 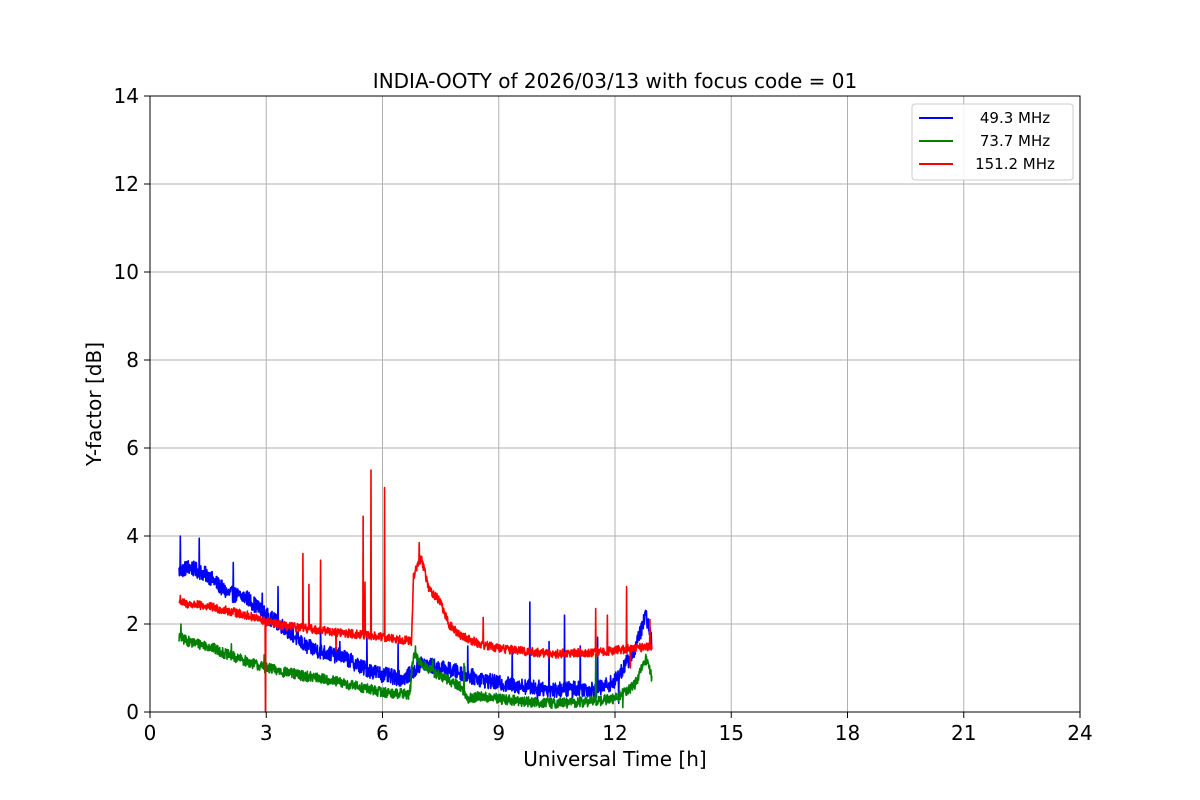 I want to click on y-tick-label: 4, so click(x=132, y=536).